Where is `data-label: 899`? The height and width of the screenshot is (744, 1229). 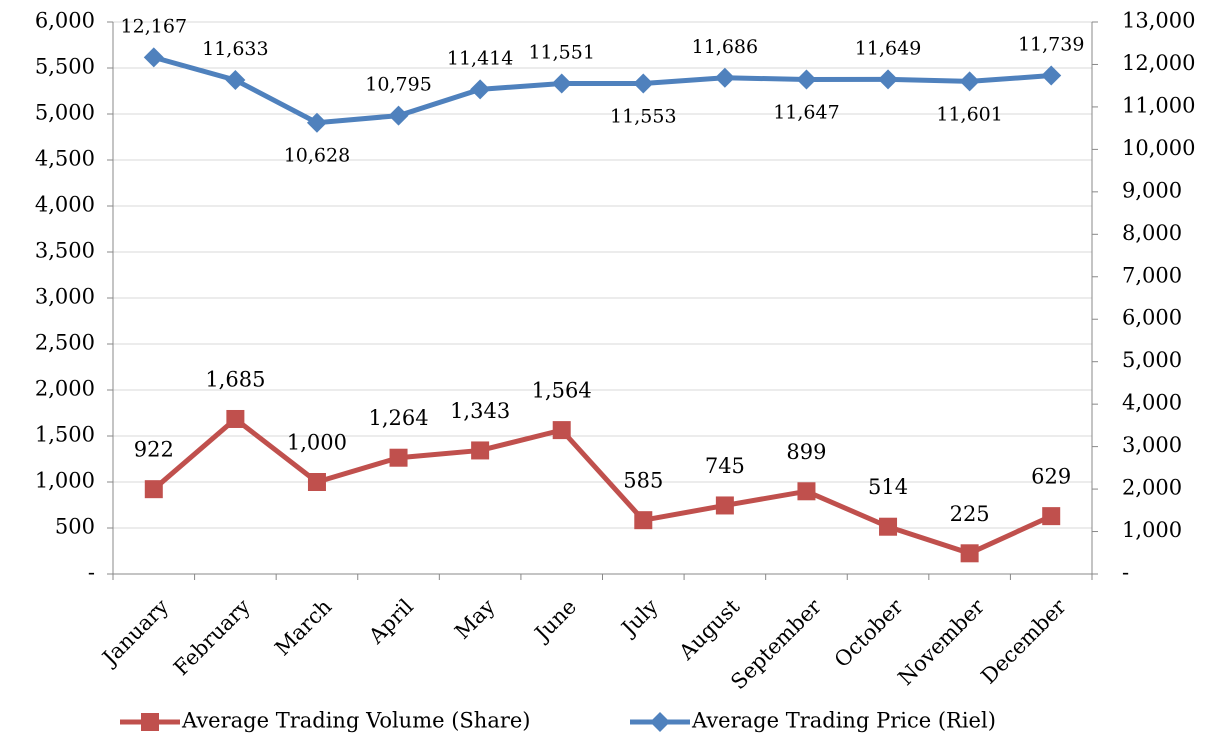
data-label: 899 is located at coordinates (806, 452).